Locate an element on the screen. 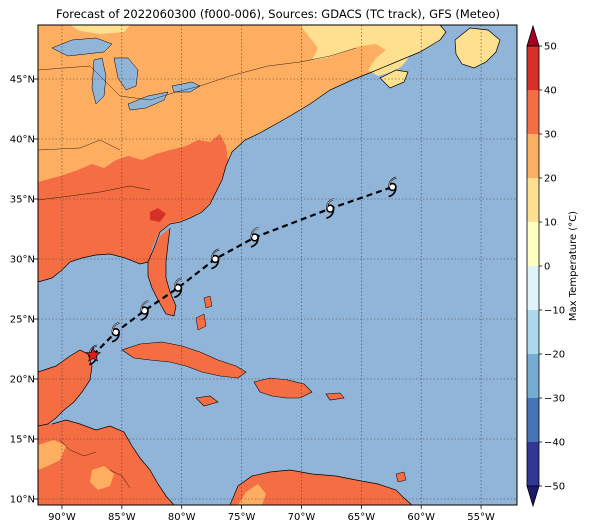  colorbar-tick-label: −20 is located at coordinates (554, 355).